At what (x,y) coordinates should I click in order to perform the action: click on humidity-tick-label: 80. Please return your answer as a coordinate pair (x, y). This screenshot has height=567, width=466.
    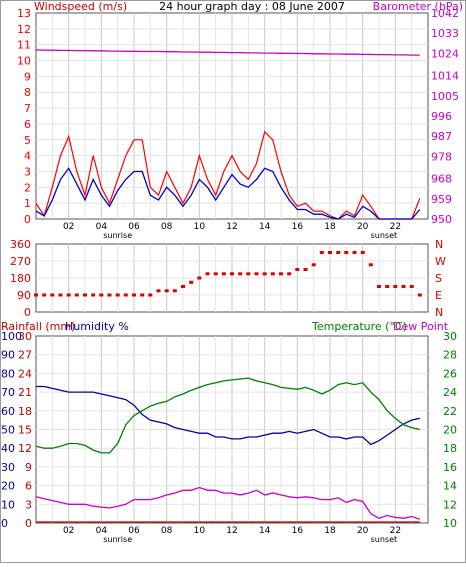
    Looking at the image, I should click on (8, 373).